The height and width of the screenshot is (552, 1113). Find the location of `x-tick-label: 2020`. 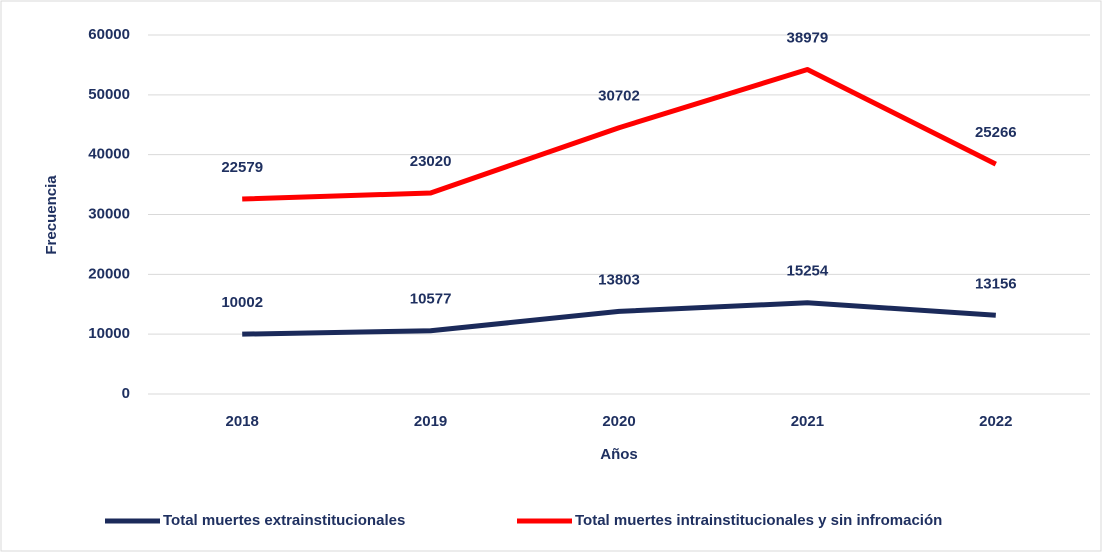

x-tick-label: 2020 is located at coordinates (618, 421).